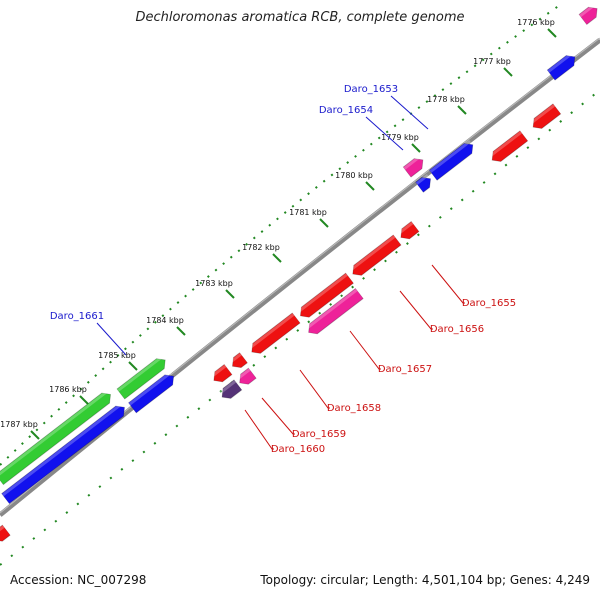 The image size is (600, 600). I want to click on scale-label: 1783 kbp, so click(214, 283).